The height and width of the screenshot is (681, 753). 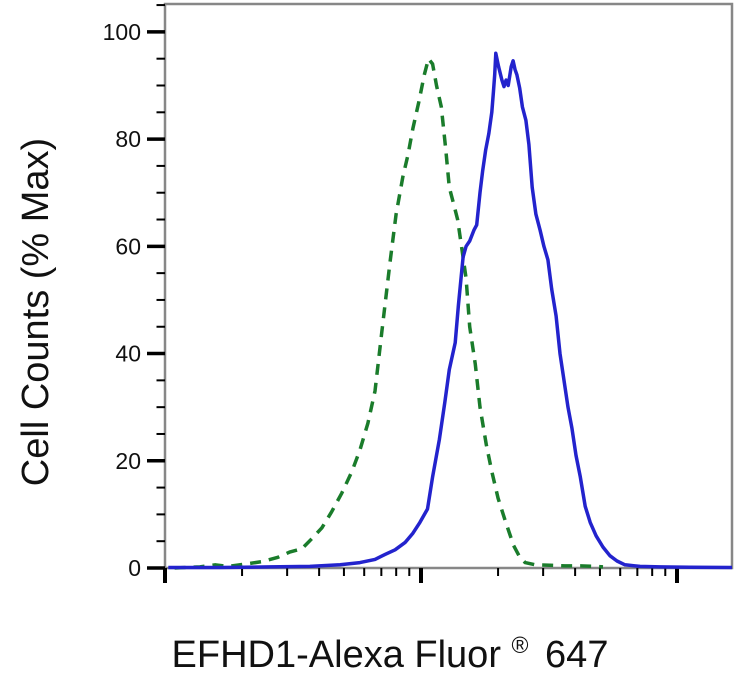 I want to click on y-axis-label: Cell Counts (% Max), so click(x=36, y=312).